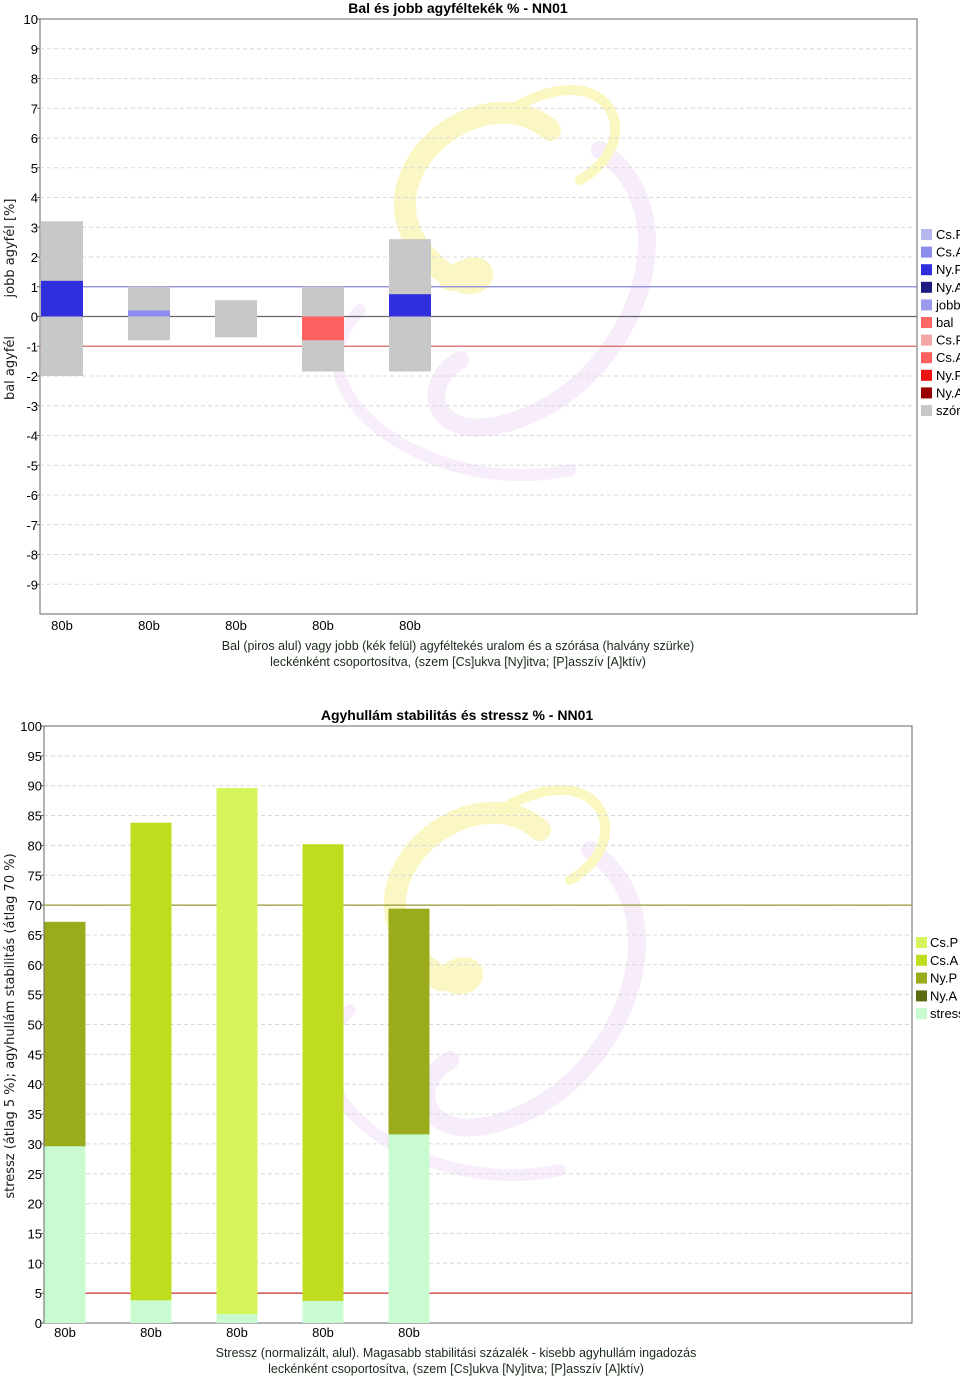 This screenshot has width=960, height=1382. I want to click on y-tick-label: 75, so click(35, 875).